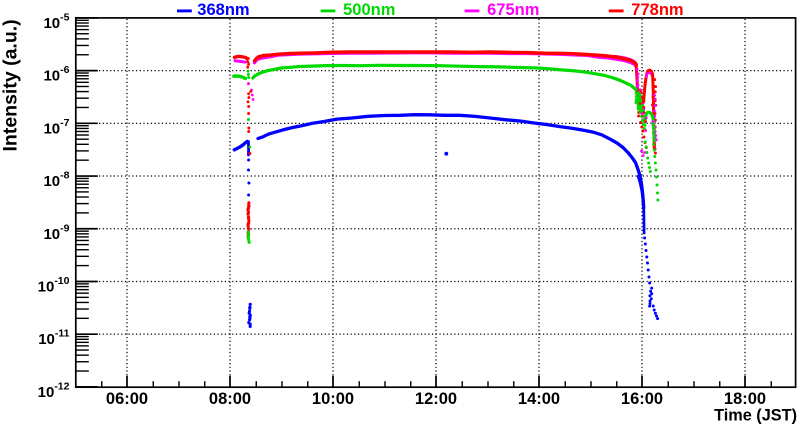 This screenshot has height=427, width=800. I want to click on svg-text: 368nm, so click(223, 10).